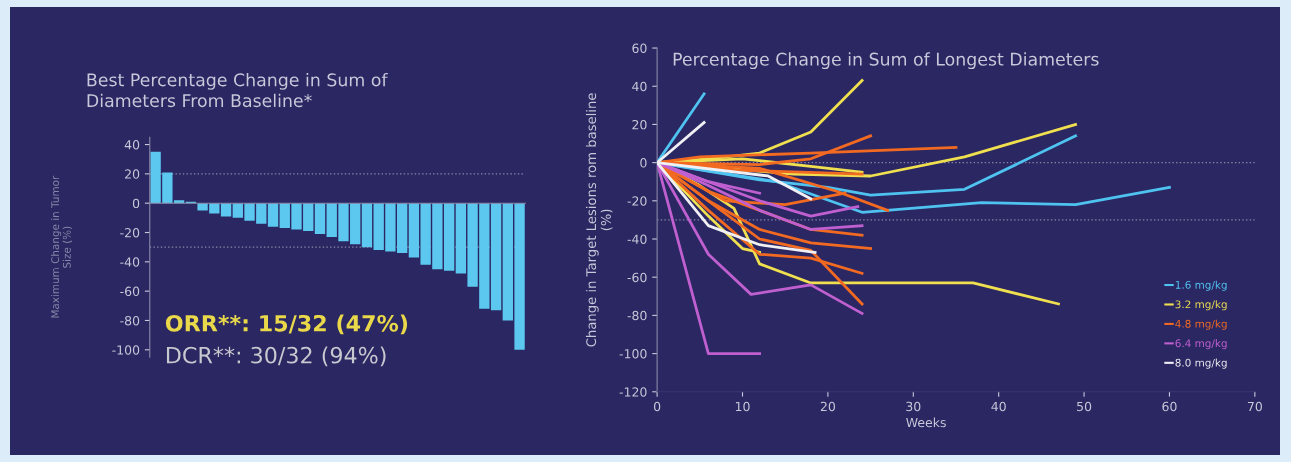 This screenshot has height=462, width=1291. Describe the element at coordinates (639, 48) in the screenshot. I see `y-tick-label: 60` at that location.